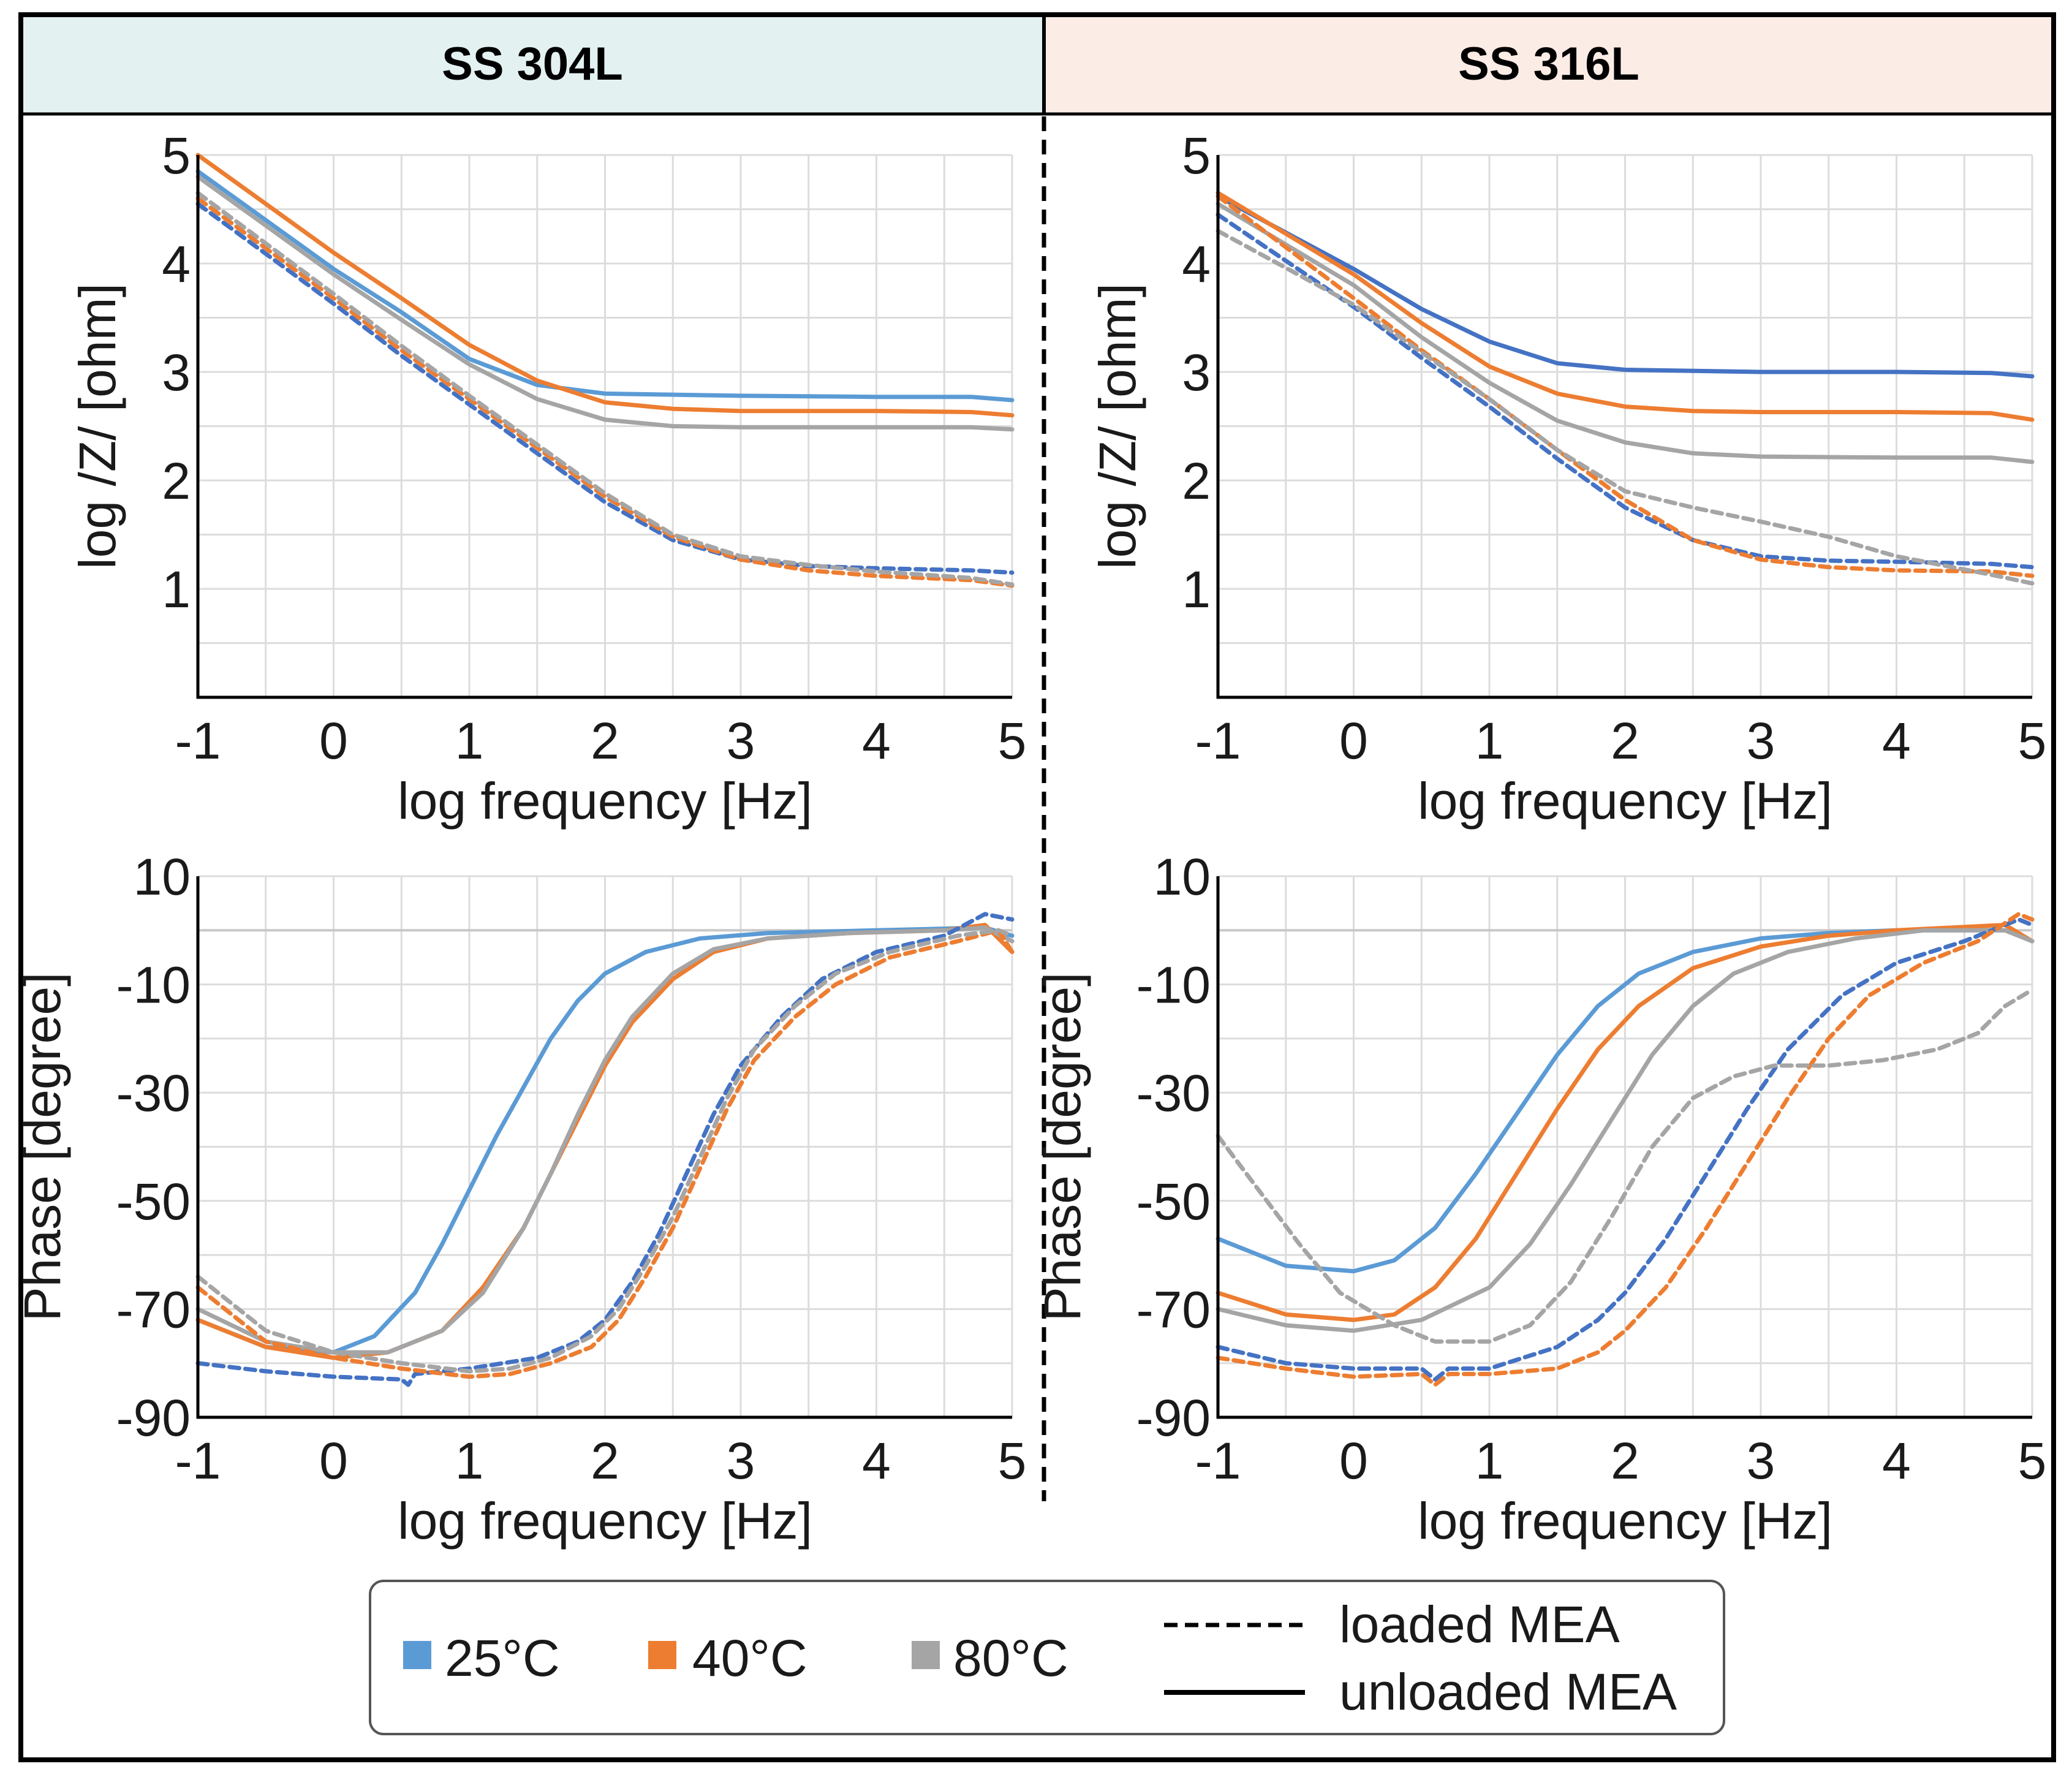 This screenshot has width=2072, height=1769. I want to click on legend: 25°C 40°C 80°C loaded MEA unloaded MEA, so click(1047, 1657).